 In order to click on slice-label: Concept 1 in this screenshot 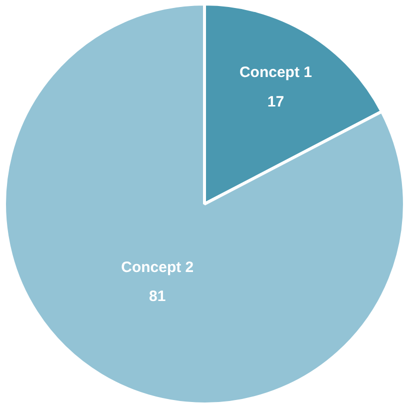, I will do `click(275, 73)`.